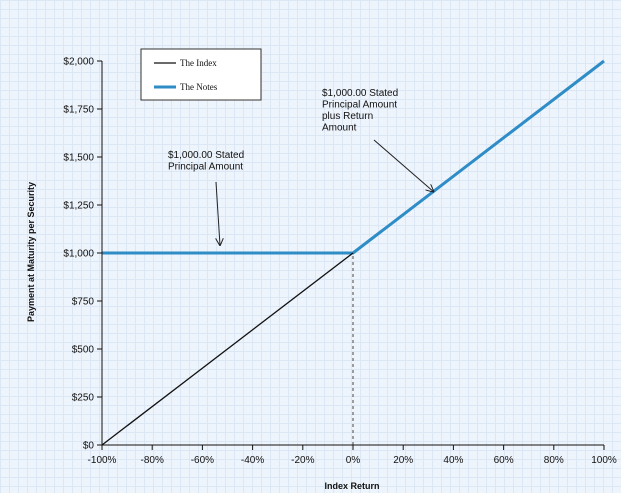 The image size is (621, 493). I want to click on legend: The Index The Notes, so click(201, 74).